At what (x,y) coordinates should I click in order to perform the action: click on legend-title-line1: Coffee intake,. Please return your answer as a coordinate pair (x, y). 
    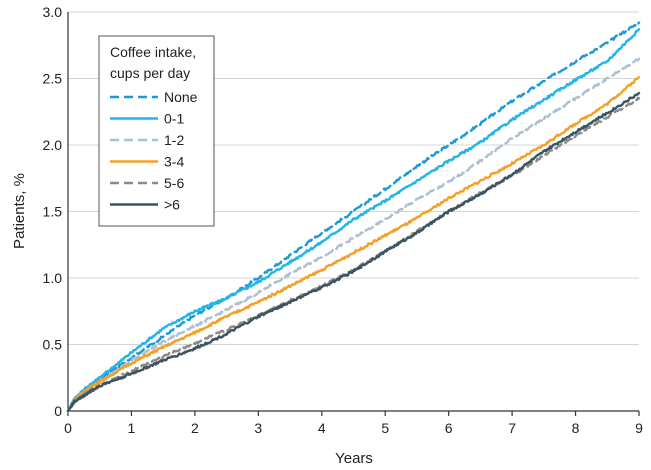
    Looking at the image, I should click on (153, 52).